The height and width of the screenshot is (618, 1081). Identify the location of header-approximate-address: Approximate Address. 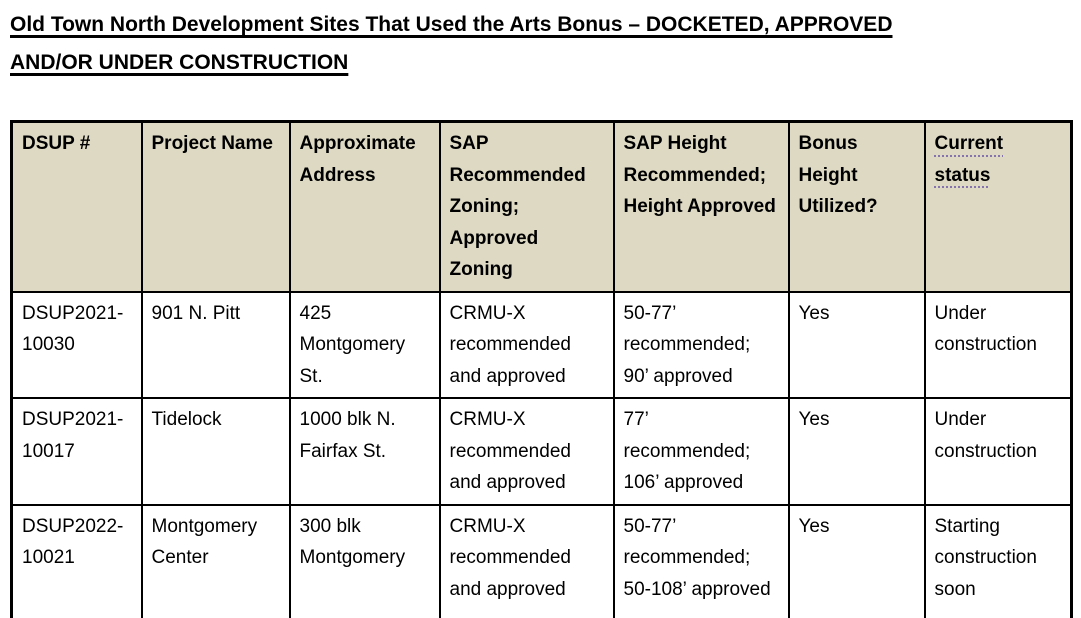
(364, 206).